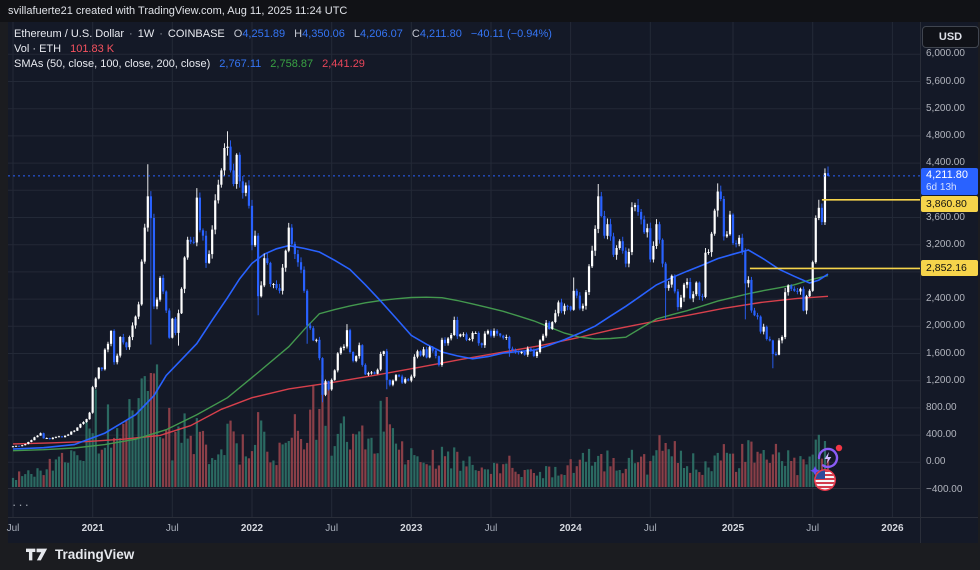  Describe the element at coordinates (945, 353) in the screenshot. I see `price-tick-label: 1,600.00` at that location.